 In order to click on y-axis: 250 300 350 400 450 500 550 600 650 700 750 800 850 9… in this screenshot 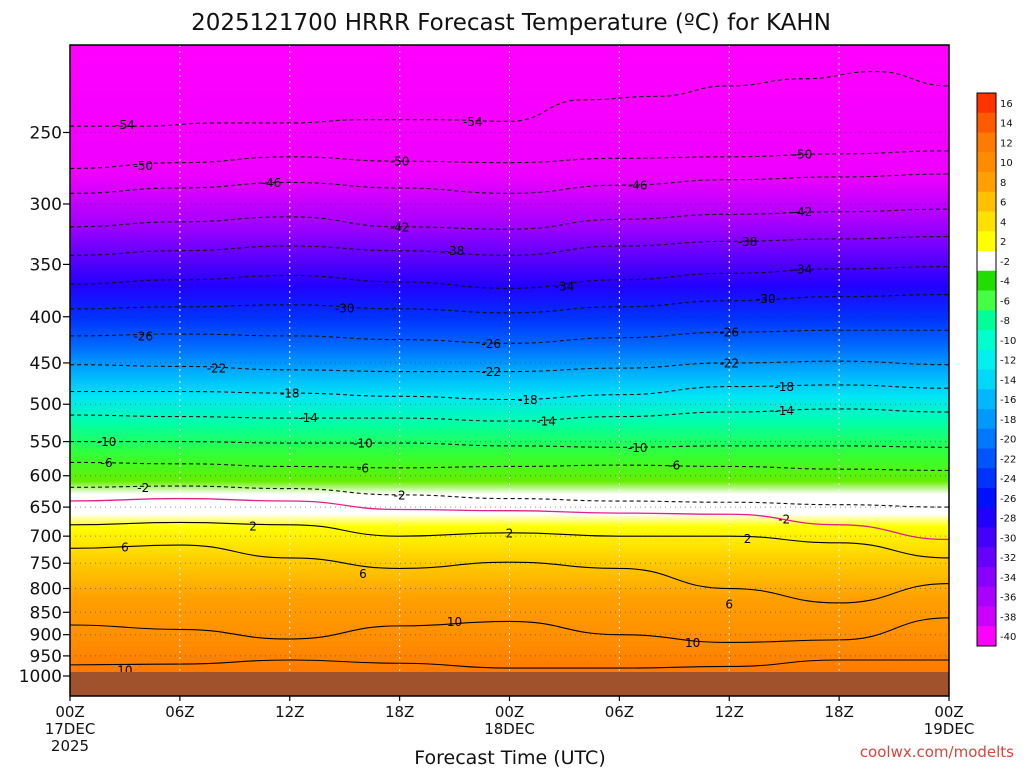, I will do `click(44, 405)`.